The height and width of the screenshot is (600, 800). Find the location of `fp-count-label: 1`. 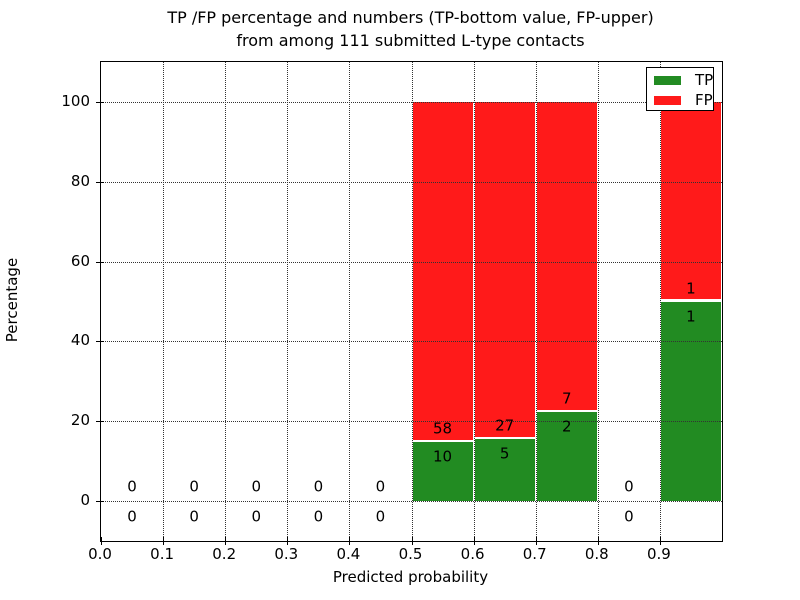

fp-count-label: 1 is located at coordinates (691, 288).